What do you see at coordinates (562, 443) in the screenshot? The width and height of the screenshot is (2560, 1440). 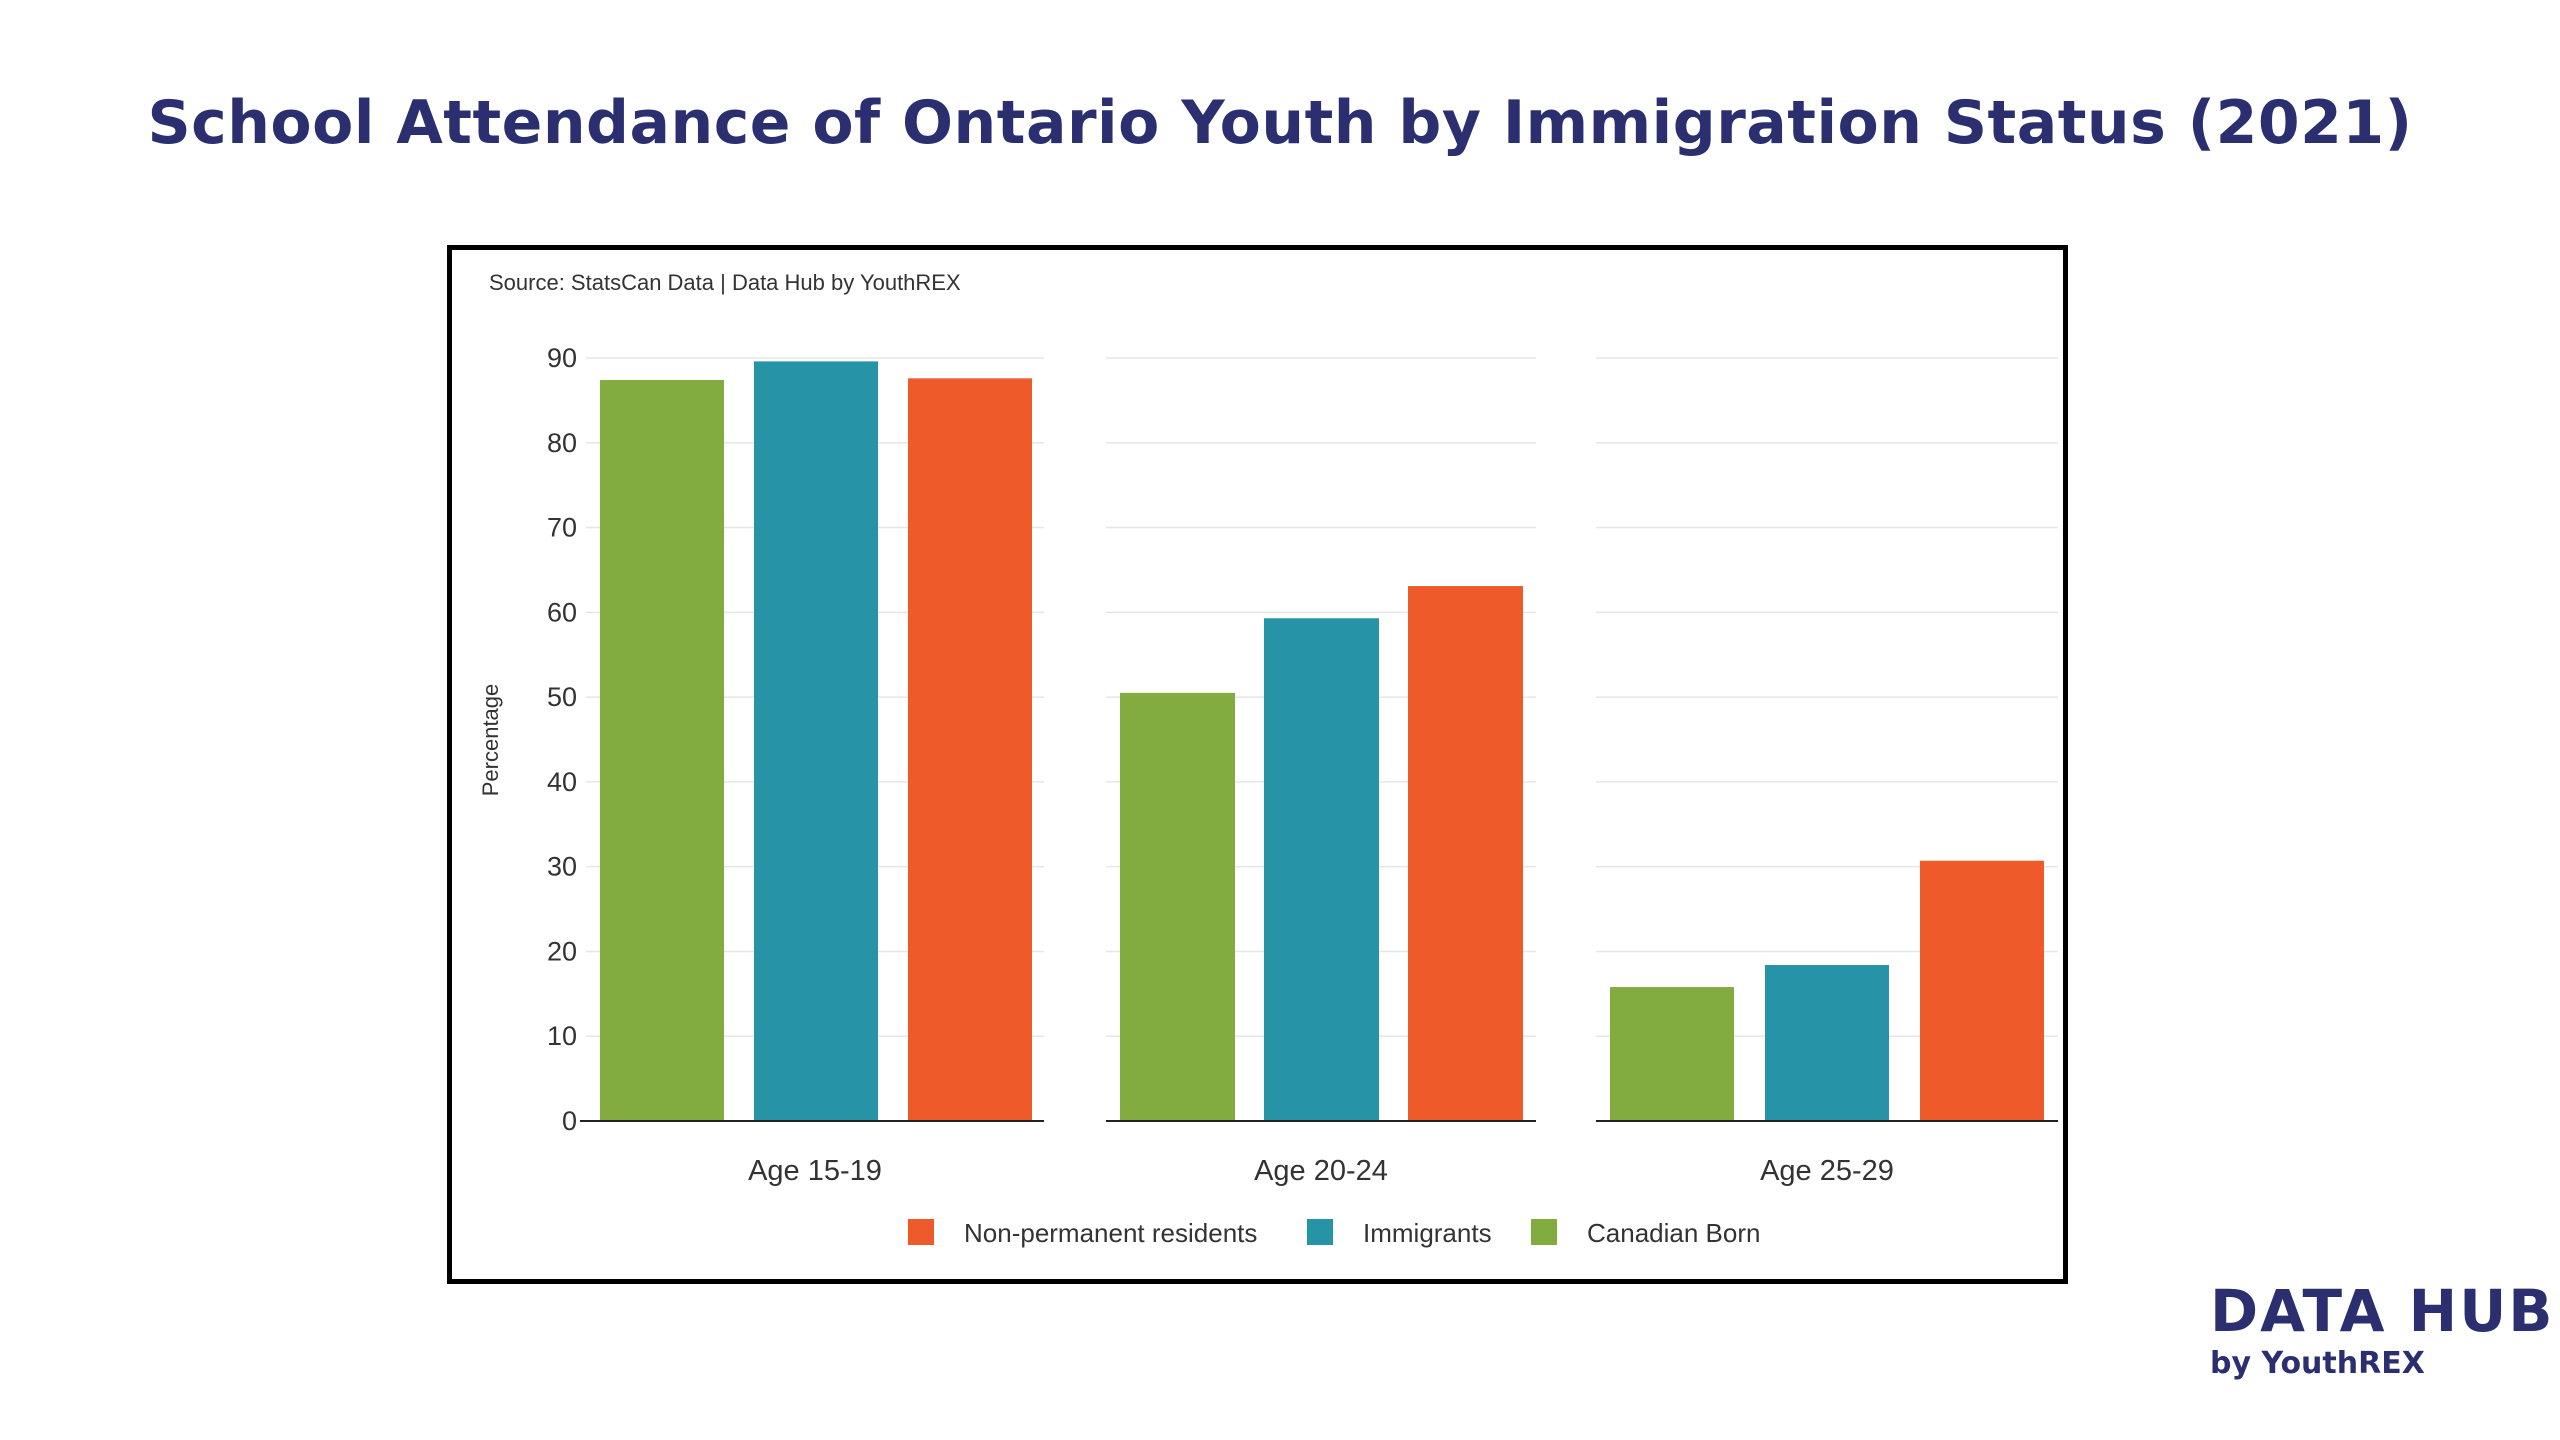 I see `y-tick-label: 80` at bounding box center [562, 443].